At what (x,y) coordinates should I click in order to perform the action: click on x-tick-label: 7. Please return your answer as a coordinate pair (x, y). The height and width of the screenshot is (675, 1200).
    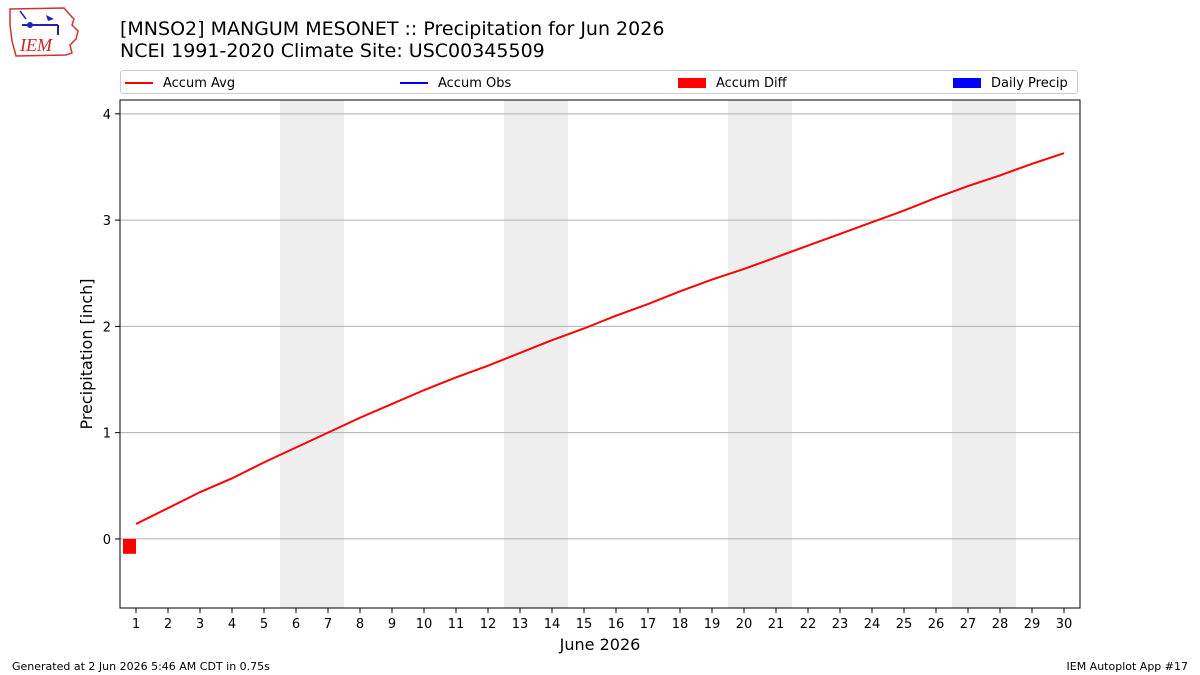
    Looking at the image, I should click on (328, 624).